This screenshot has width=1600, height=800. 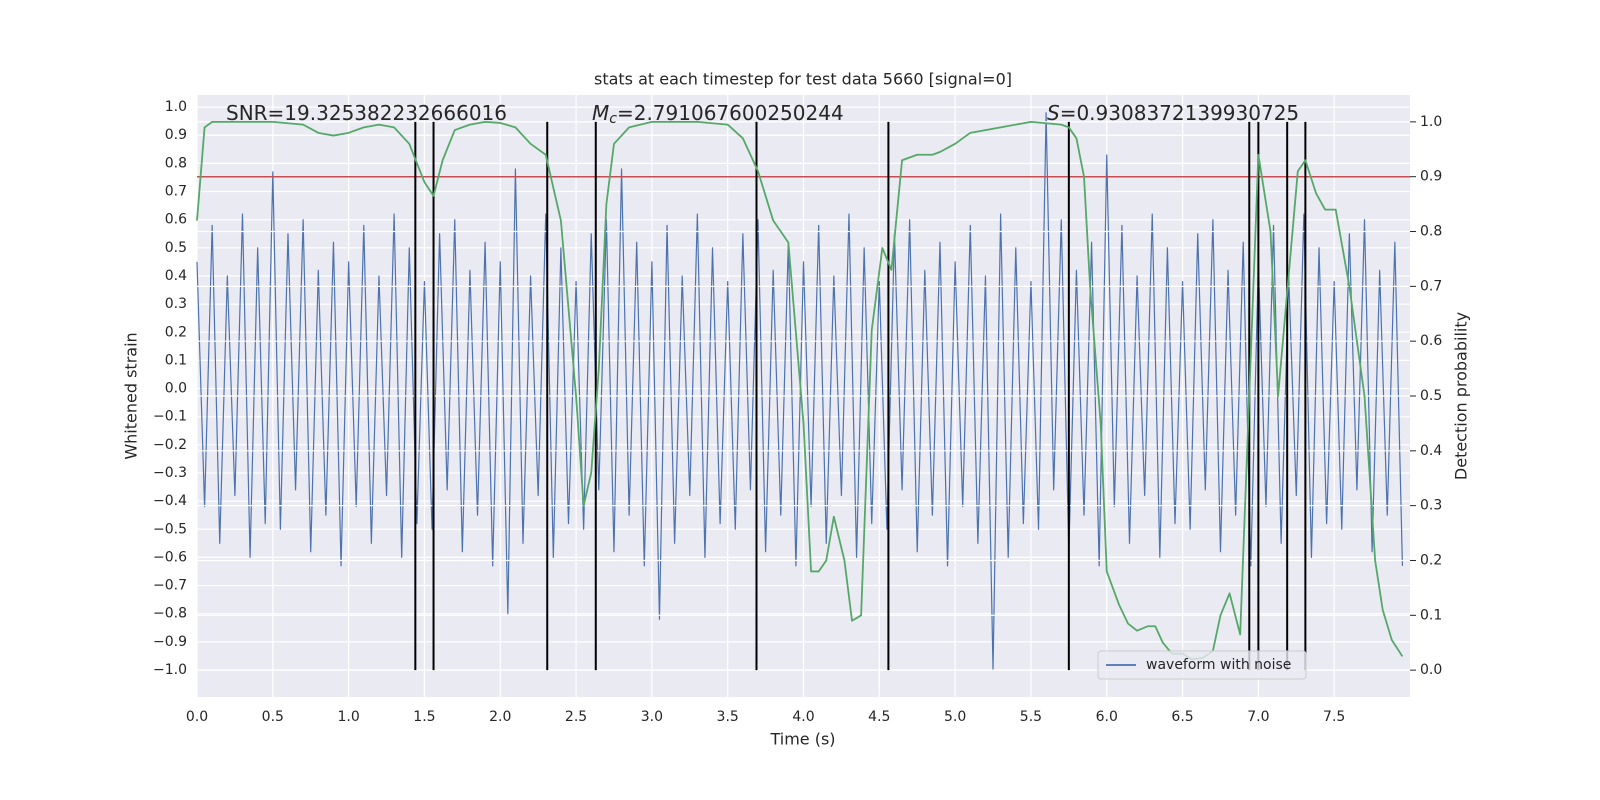 What do you see at coordinates (955, 717) in the screenshot?
I see `x-tick-label: 5.0` at bounding box center [955, 717].